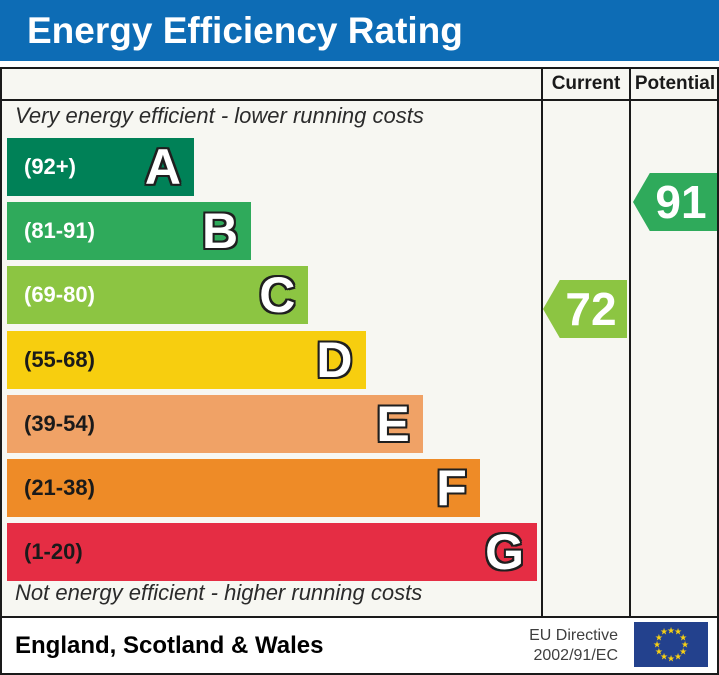 The image size is (719, 675). What do you see at coordinates (573, 635) in the screenshot?
I see `eu-directive-line1: EU Directive` at bounding box center [573, 635].